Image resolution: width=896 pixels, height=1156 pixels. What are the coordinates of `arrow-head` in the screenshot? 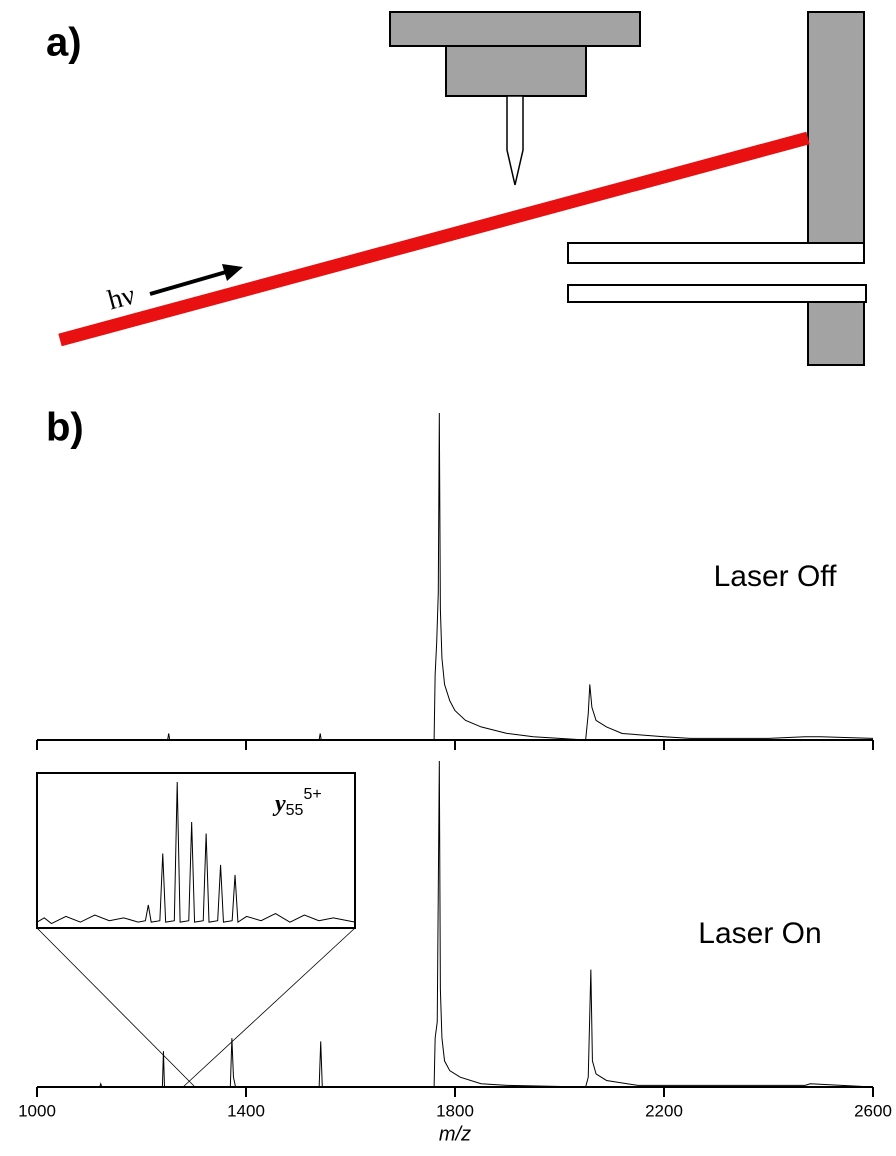 It's located at (232, 272).